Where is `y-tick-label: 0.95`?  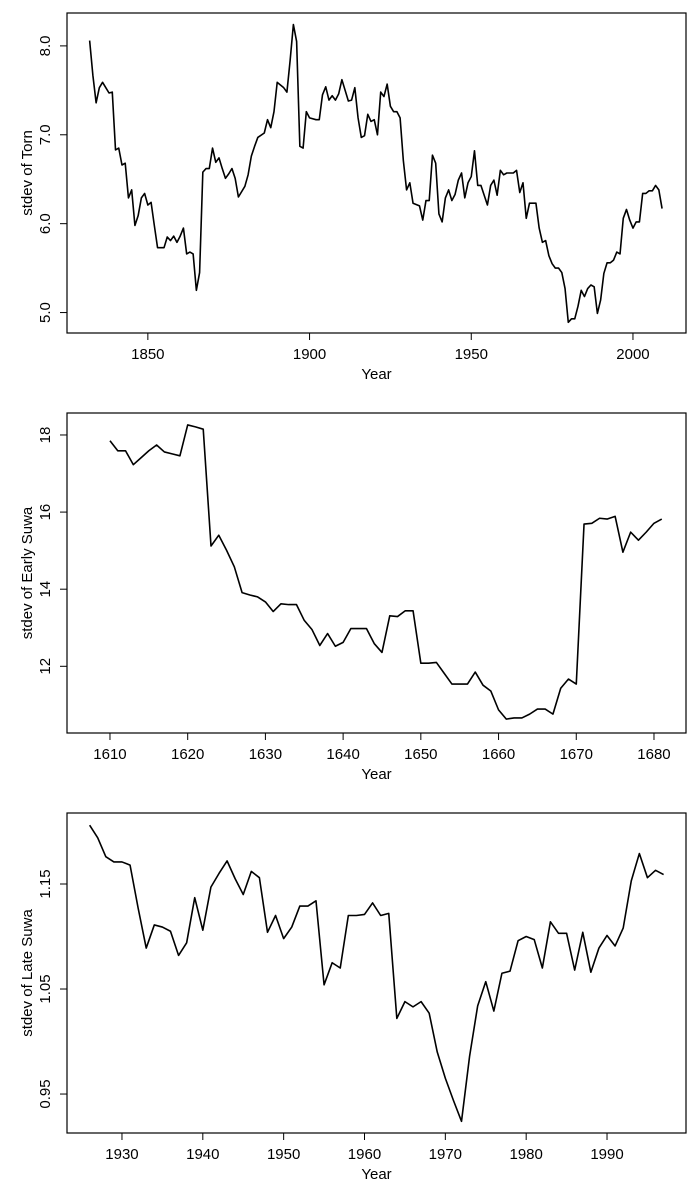 y-tick-label: 0.95 is located at coordinates (45, 1093).